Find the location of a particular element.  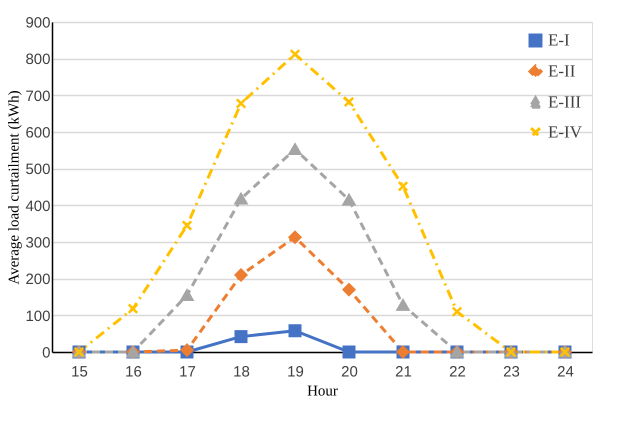

x-tick-label: 19 is located at coordinates (295, 372).